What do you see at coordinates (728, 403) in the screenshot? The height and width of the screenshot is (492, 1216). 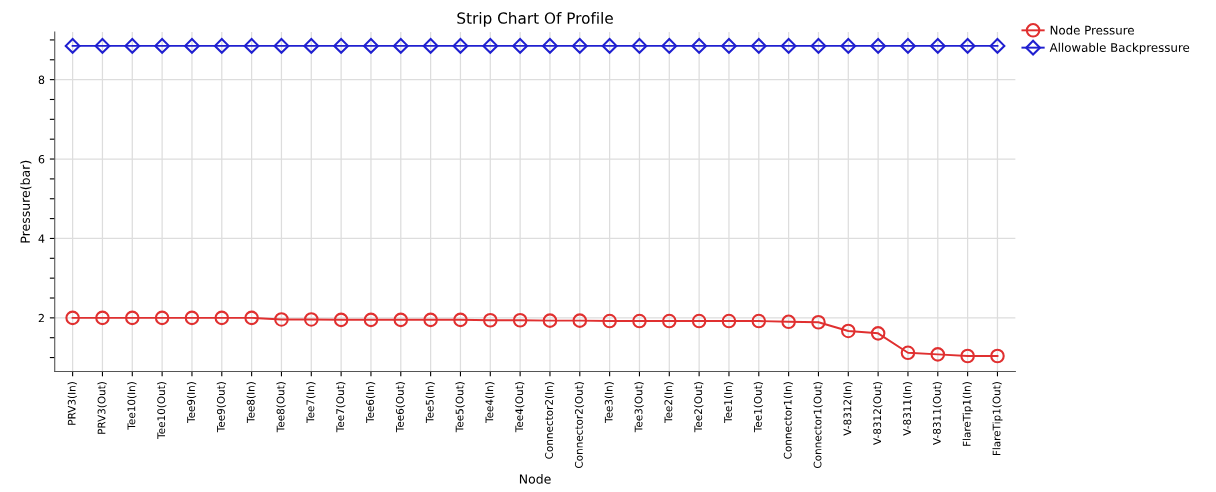 I see `x-tick-label: Tee1(In)` at bounding box center [728, 403].